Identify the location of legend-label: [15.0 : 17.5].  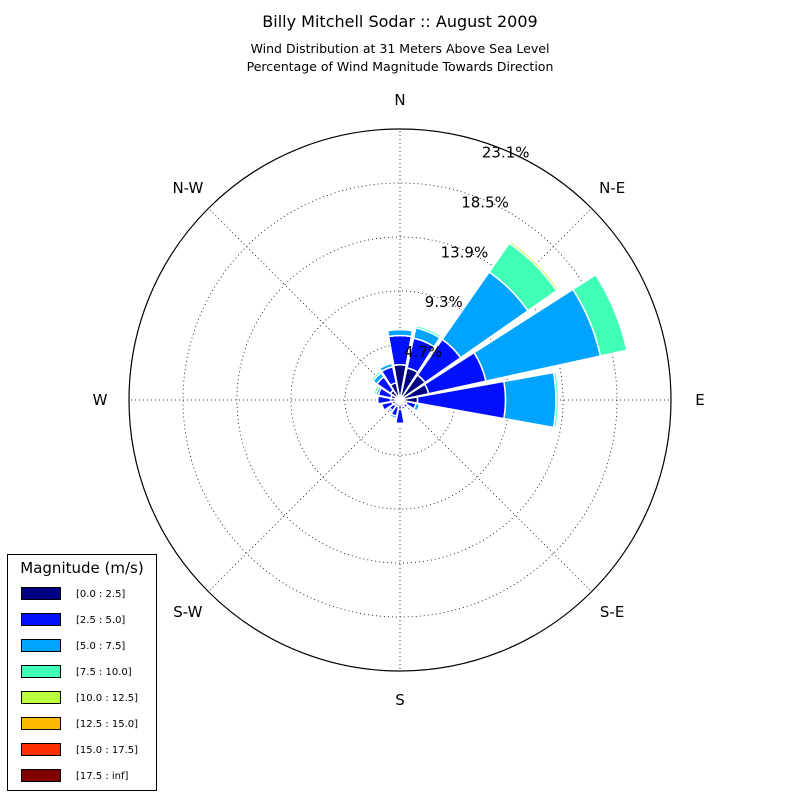
(107, 750).